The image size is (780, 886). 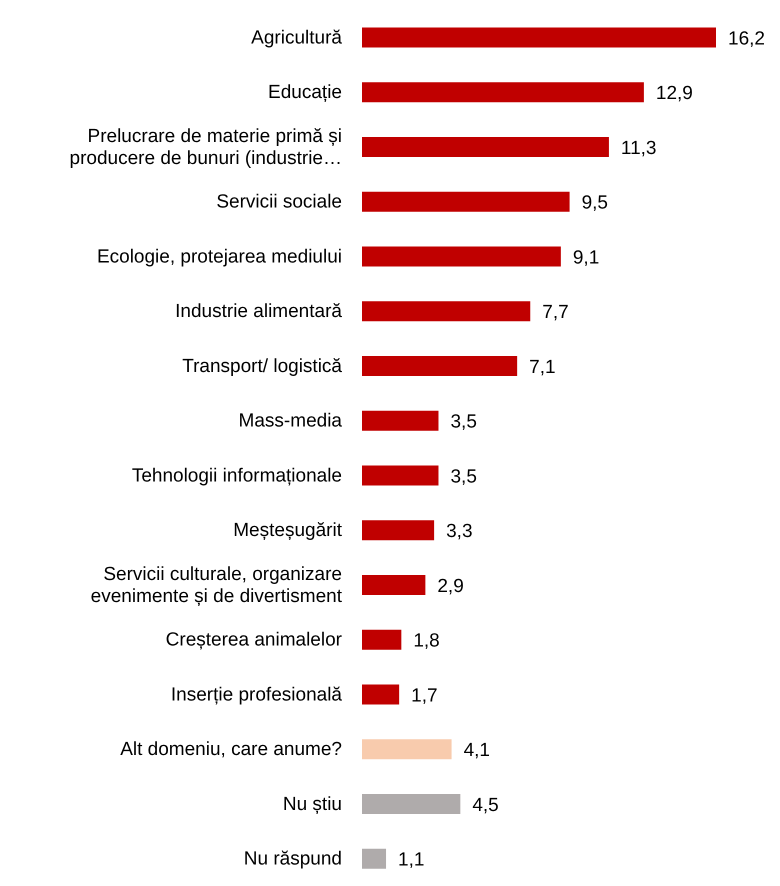 I want to click on y-tick-label: Servicii sociale, so click(x=279, y=201).